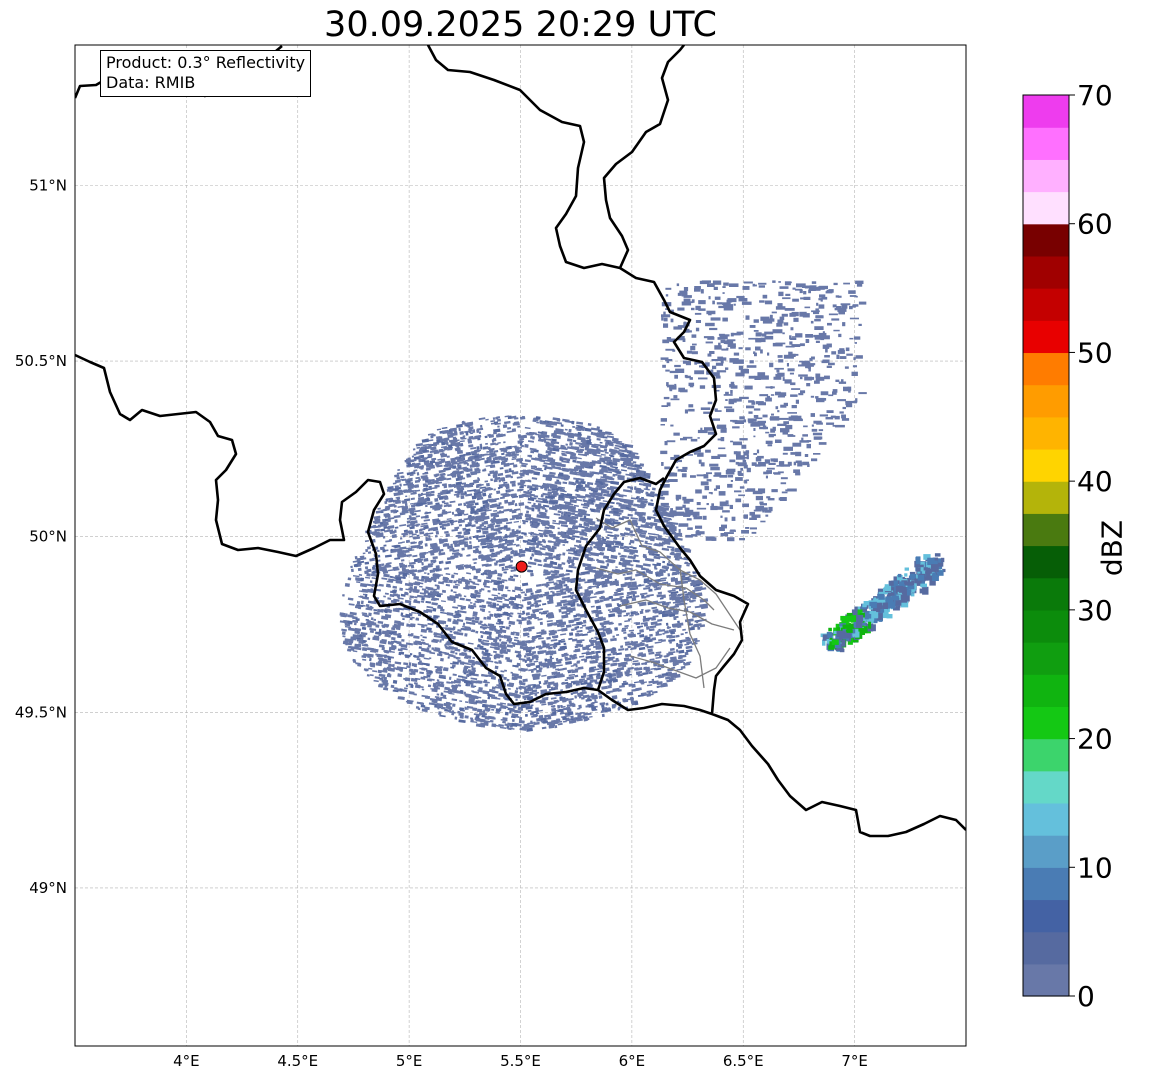 This screenshot has width=1157, height=1081. I want to click on lon-tick-label: 4°E, so click(186, 1061).